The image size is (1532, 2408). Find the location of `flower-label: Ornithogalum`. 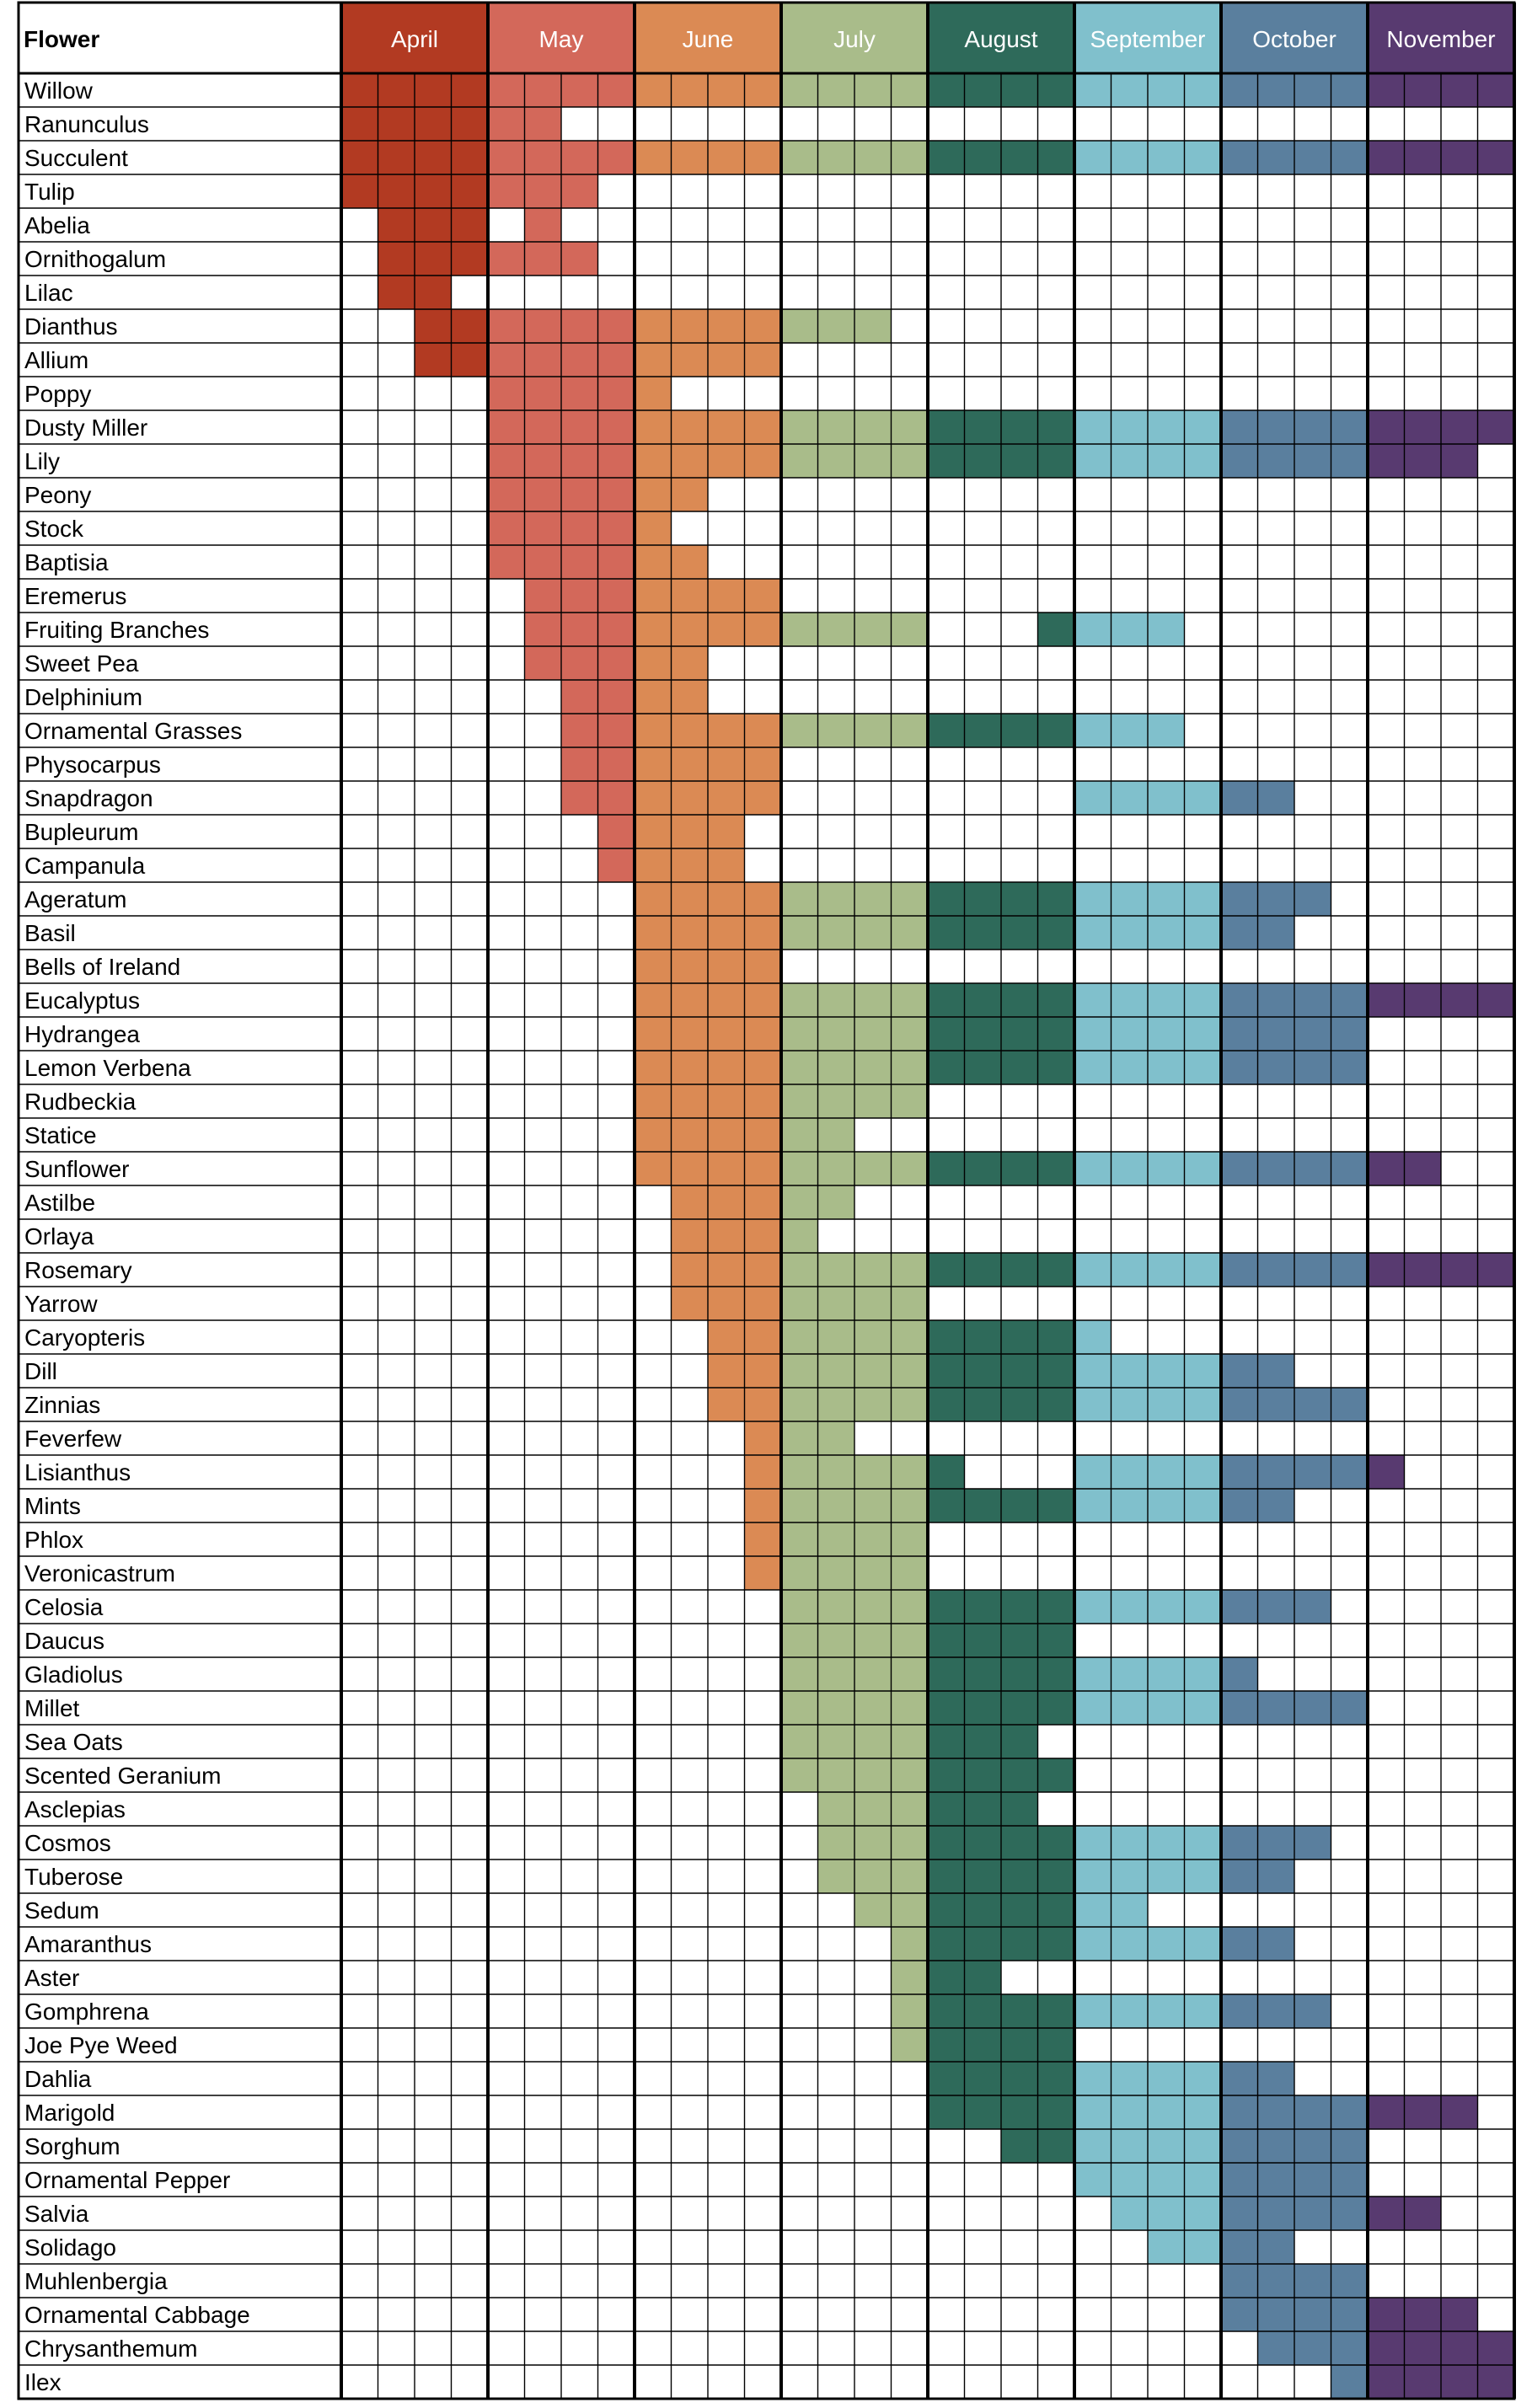

flower-label: Ornithogalum is located at coordinates (95, 259).